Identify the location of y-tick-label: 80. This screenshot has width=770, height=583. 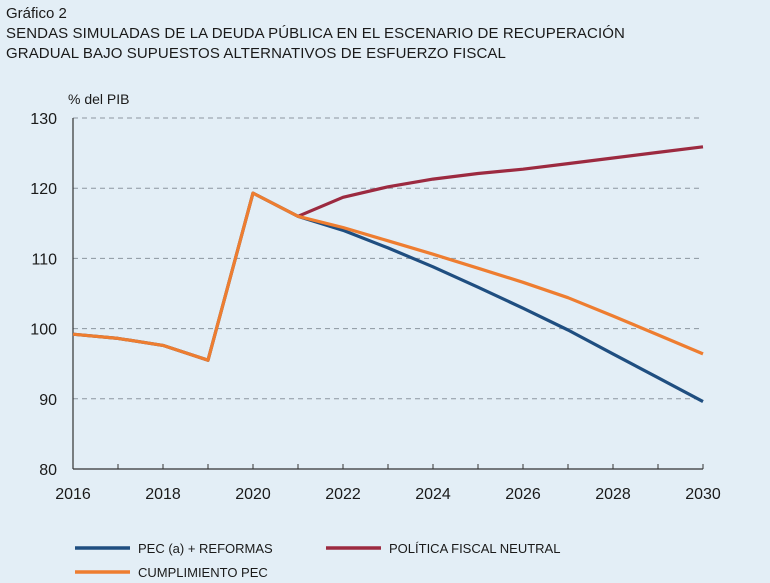
(48, 470).